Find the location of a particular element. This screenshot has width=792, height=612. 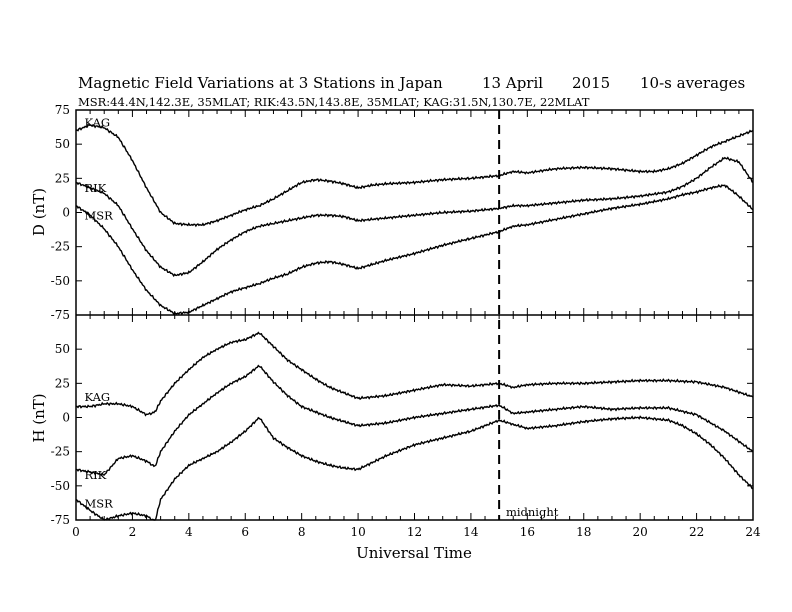

xtick-label: 24 is located at coordinates (753, 532).